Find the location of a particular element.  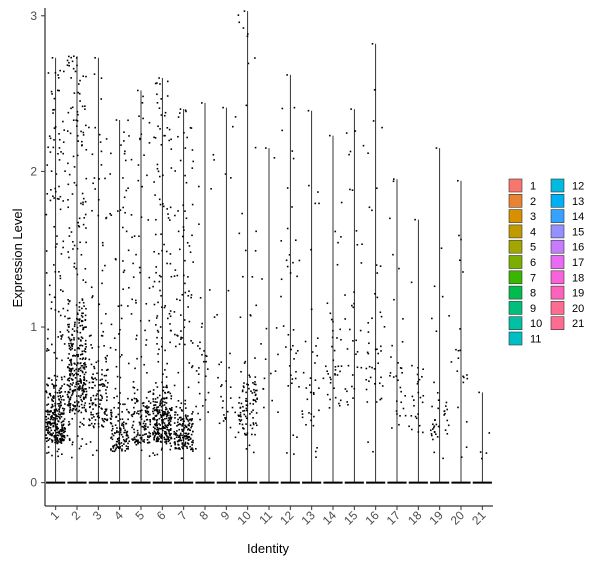

x-tick-label: 20 is located at coordinates (458, 518).